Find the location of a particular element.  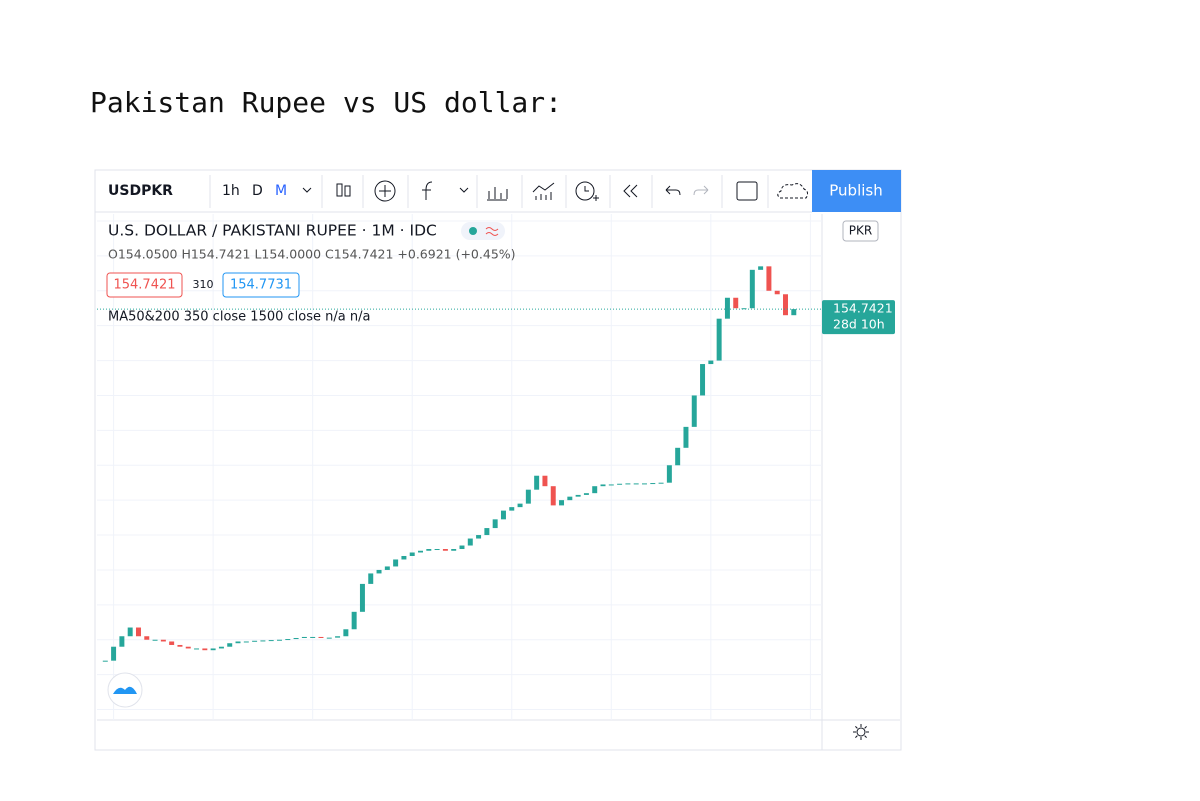

interval: M is located at coordinates (281, 191).